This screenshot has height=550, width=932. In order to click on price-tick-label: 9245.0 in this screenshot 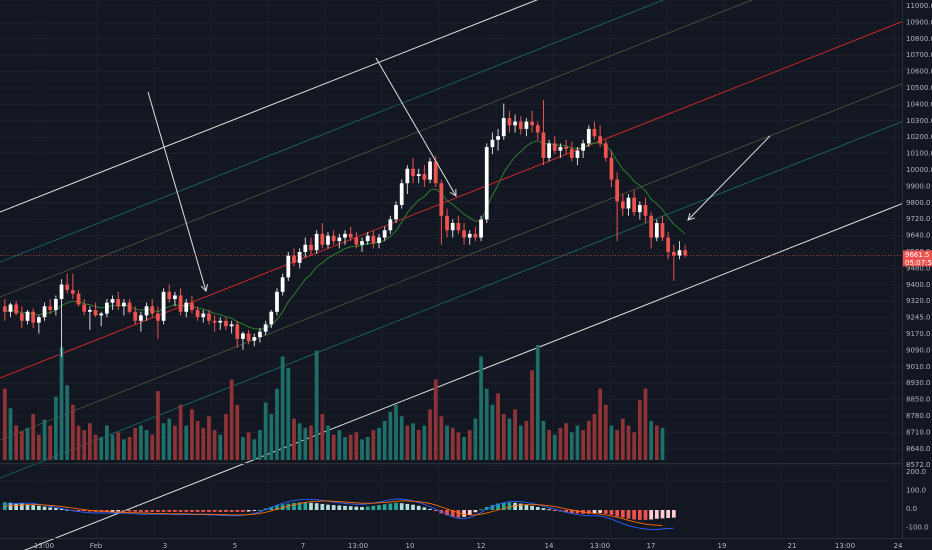, I will do `click(918, 318)`.